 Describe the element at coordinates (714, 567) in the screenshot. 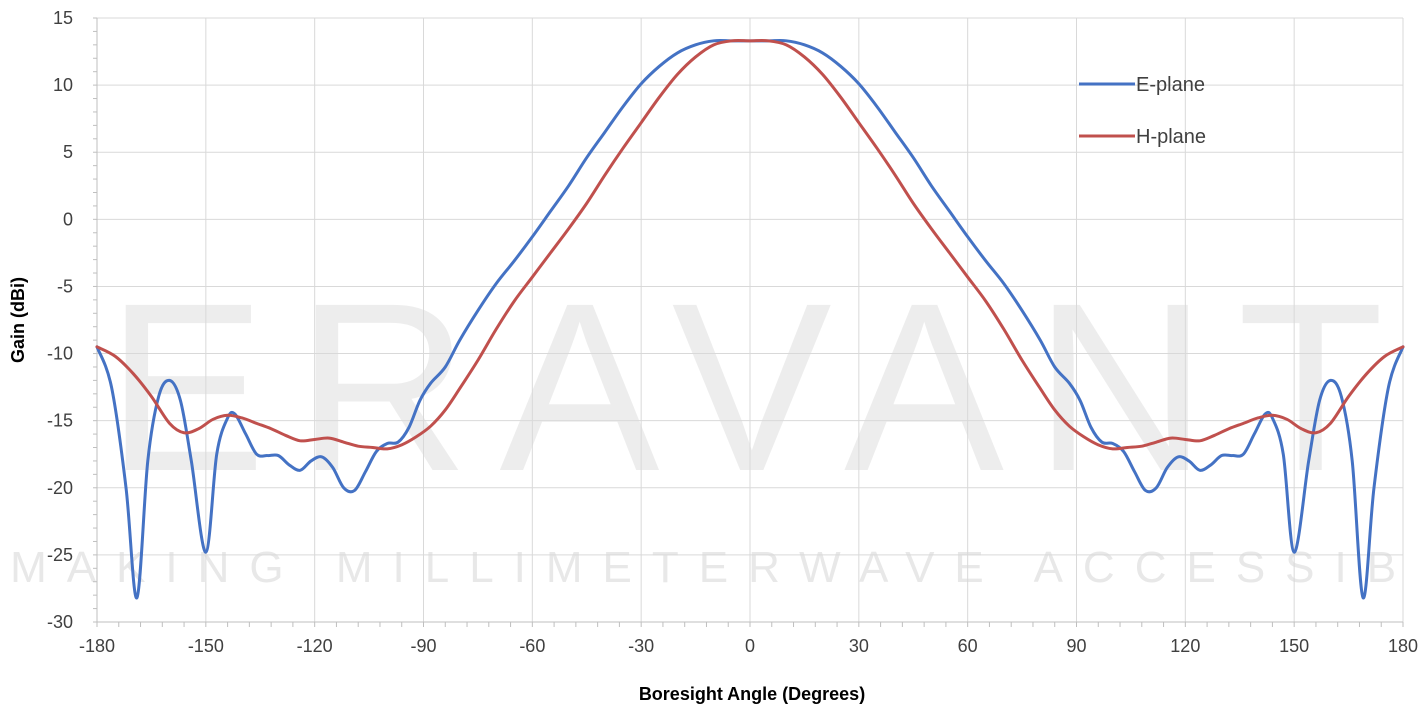

I see `watermark-tagline: MAKING MILLIMETERWAVE ACCESSIBLE` at that location.